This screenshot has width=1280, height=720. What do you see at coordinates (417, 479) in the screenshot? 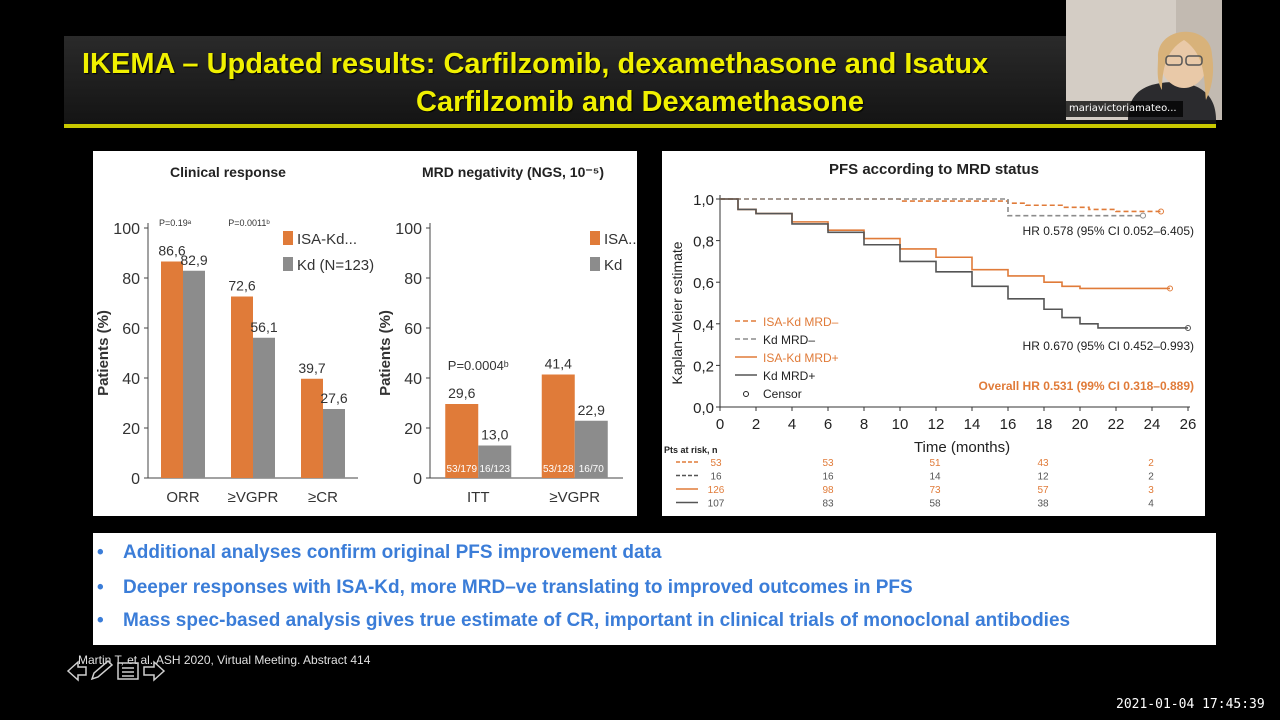
I see `y-tick-label: 0` at bounding box center [417, 479].